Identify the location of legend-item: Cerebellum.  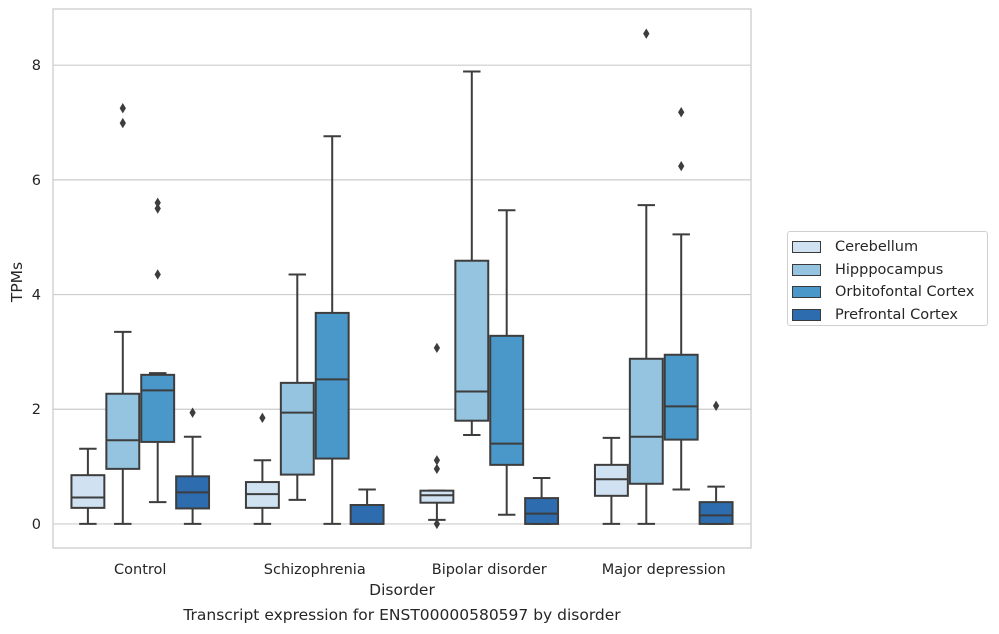
(889, 247).